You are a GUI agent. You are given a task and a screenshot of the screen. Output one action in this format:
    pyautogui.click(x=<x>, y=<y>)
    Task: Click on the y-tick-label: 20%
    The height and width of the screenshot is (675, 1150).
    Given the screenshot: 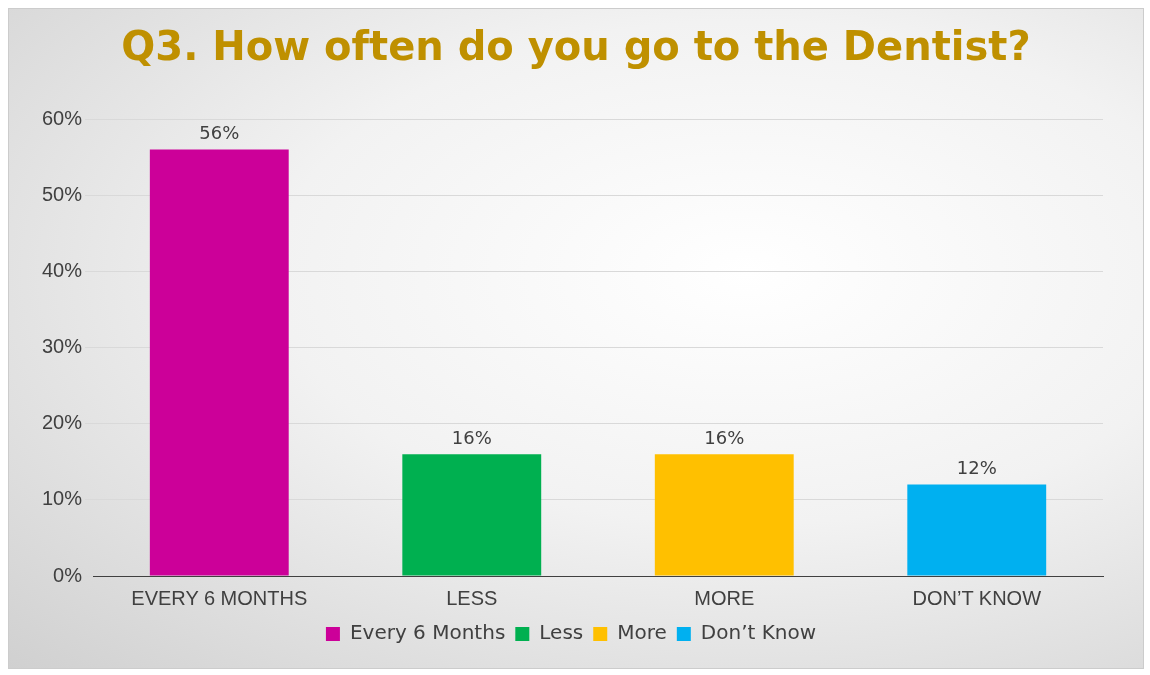 What is the action you would take?
    pyautogui.click(x=62, y=422)
    